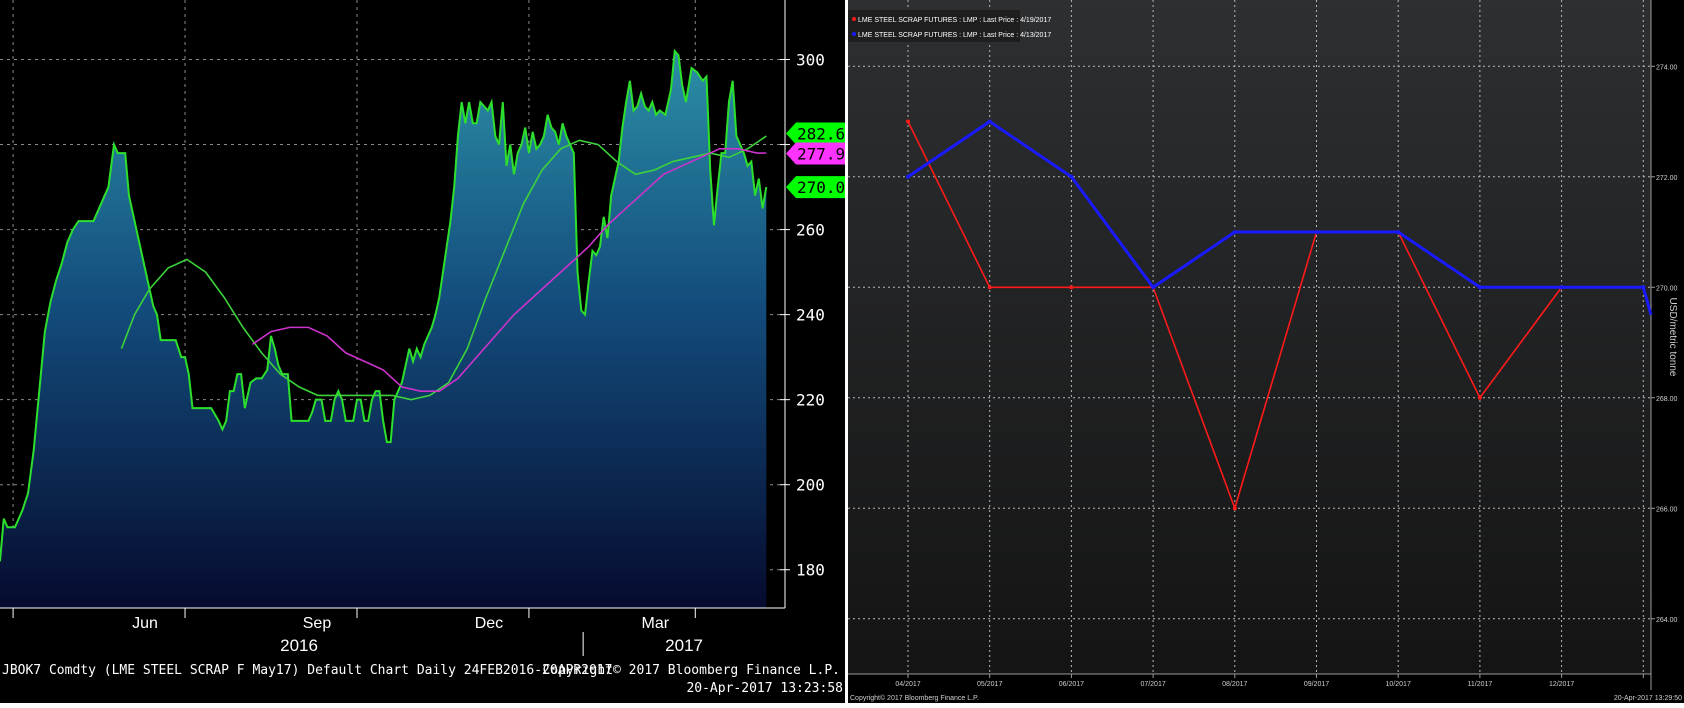  Describe the element at coordinates (1667, 67) in the screenshot. I see `futures-y-tick-274: 274.00` at that location.